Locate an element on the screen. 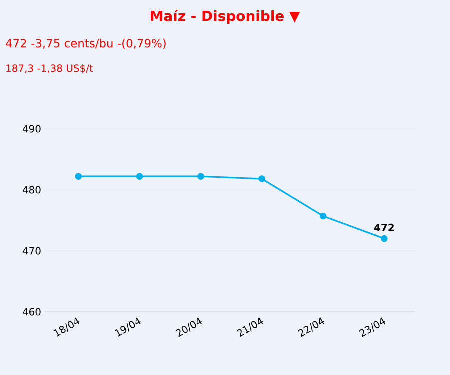 The width and height of the screenshot is (450, 375). chart-title: Maíz - Disponible ▼ is located at coordinates (225, 17).